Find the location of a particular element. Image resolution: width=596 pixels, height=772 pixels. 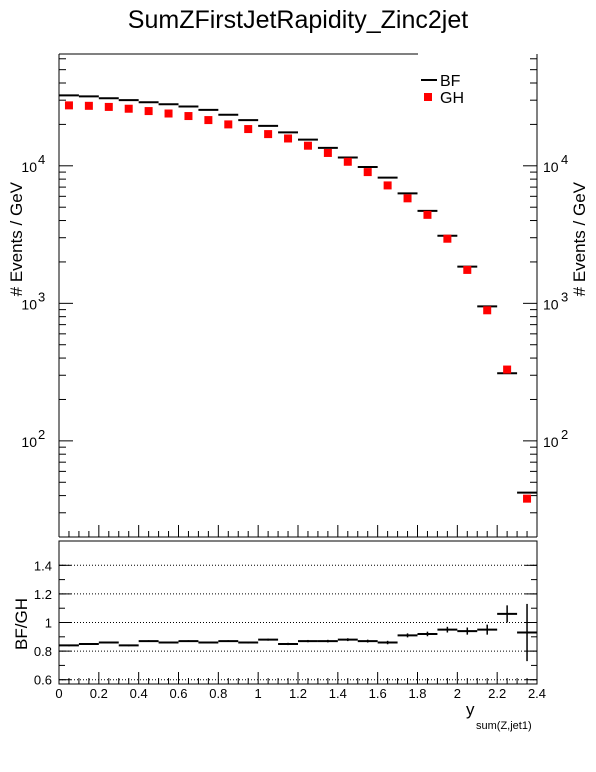

x-tick-label: 0.6 is located at coordinates (178, 693).